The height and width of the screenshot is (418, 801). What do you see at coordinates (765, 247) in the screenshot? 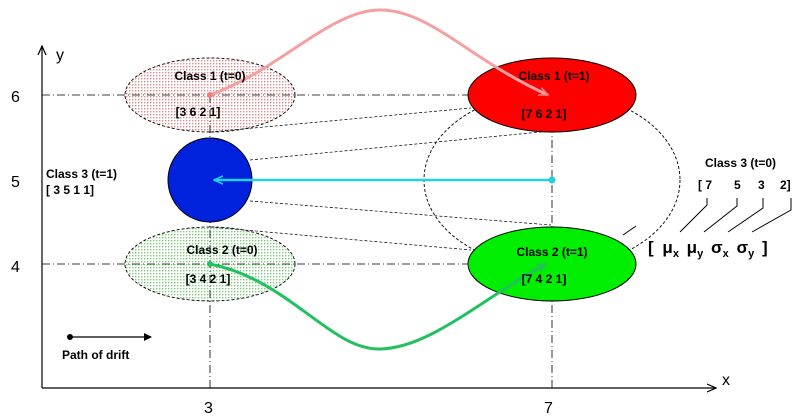
I see `formula-close-bracket: ]` at bounding box center [765, 247].